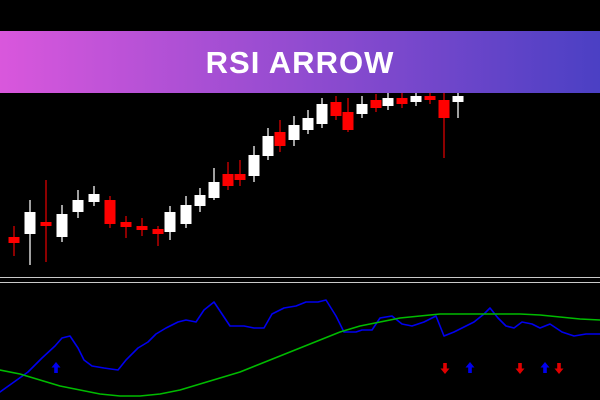  I want to click on divider-line-top, so click(300, 277).